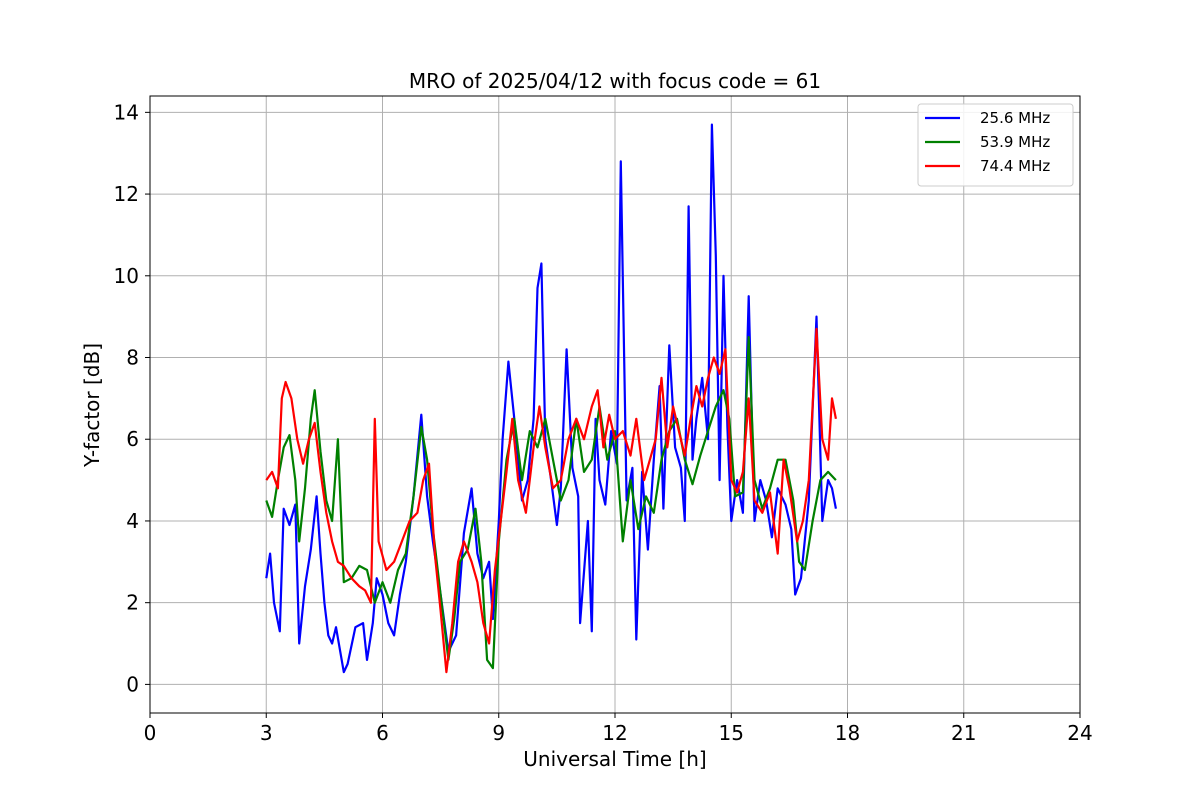 Image resolution: width=1200 pixels, height=800 pixels. What do you see at coordinates (1079, 733) in the screenshot?
I see `x-tick-label: 24` at bounding box center [1079, 733].